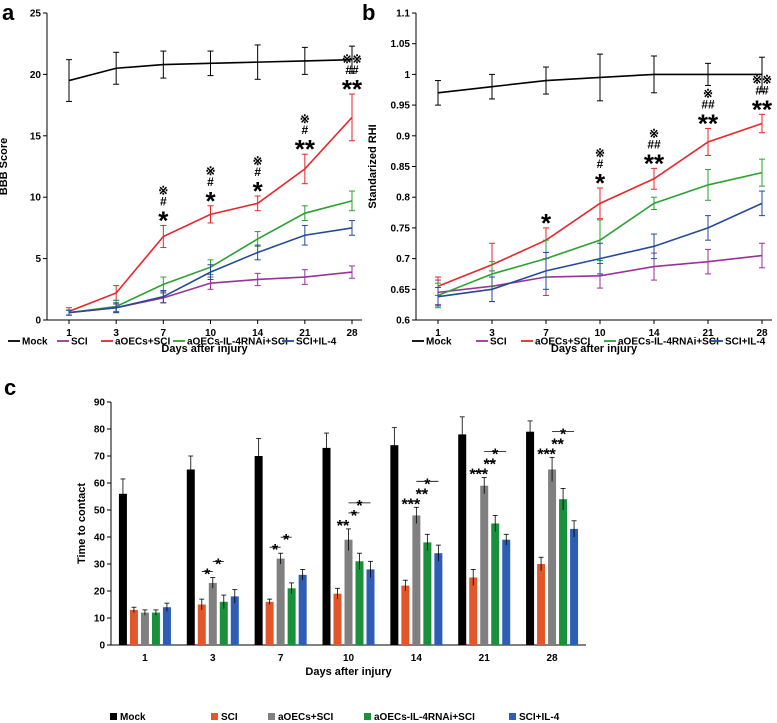 The width and height of the screenshot is (777, 723). I want to click on y-tick-label: 1.05, so click(401, 44).